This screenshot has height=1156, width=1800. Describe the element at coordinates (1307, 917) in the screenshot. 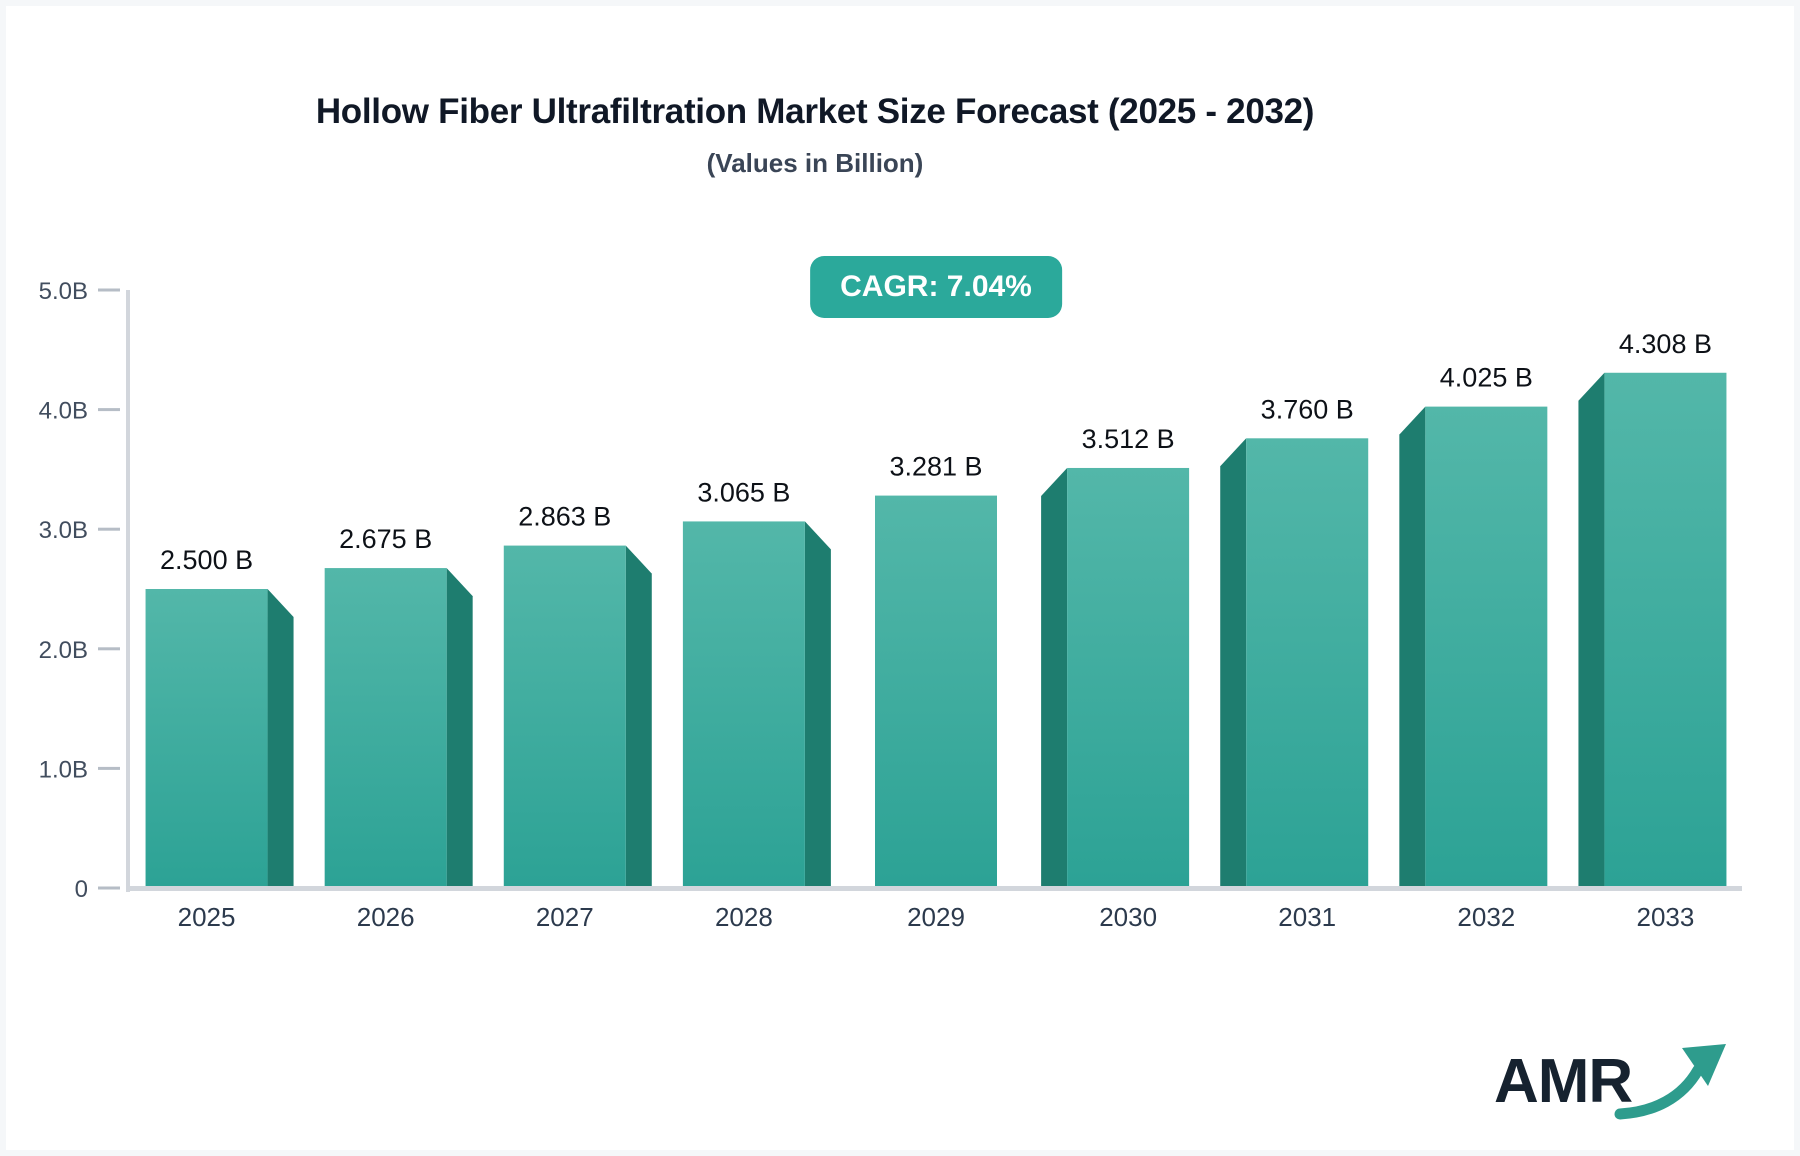

I see `x-axis-label: 2031` at that location.